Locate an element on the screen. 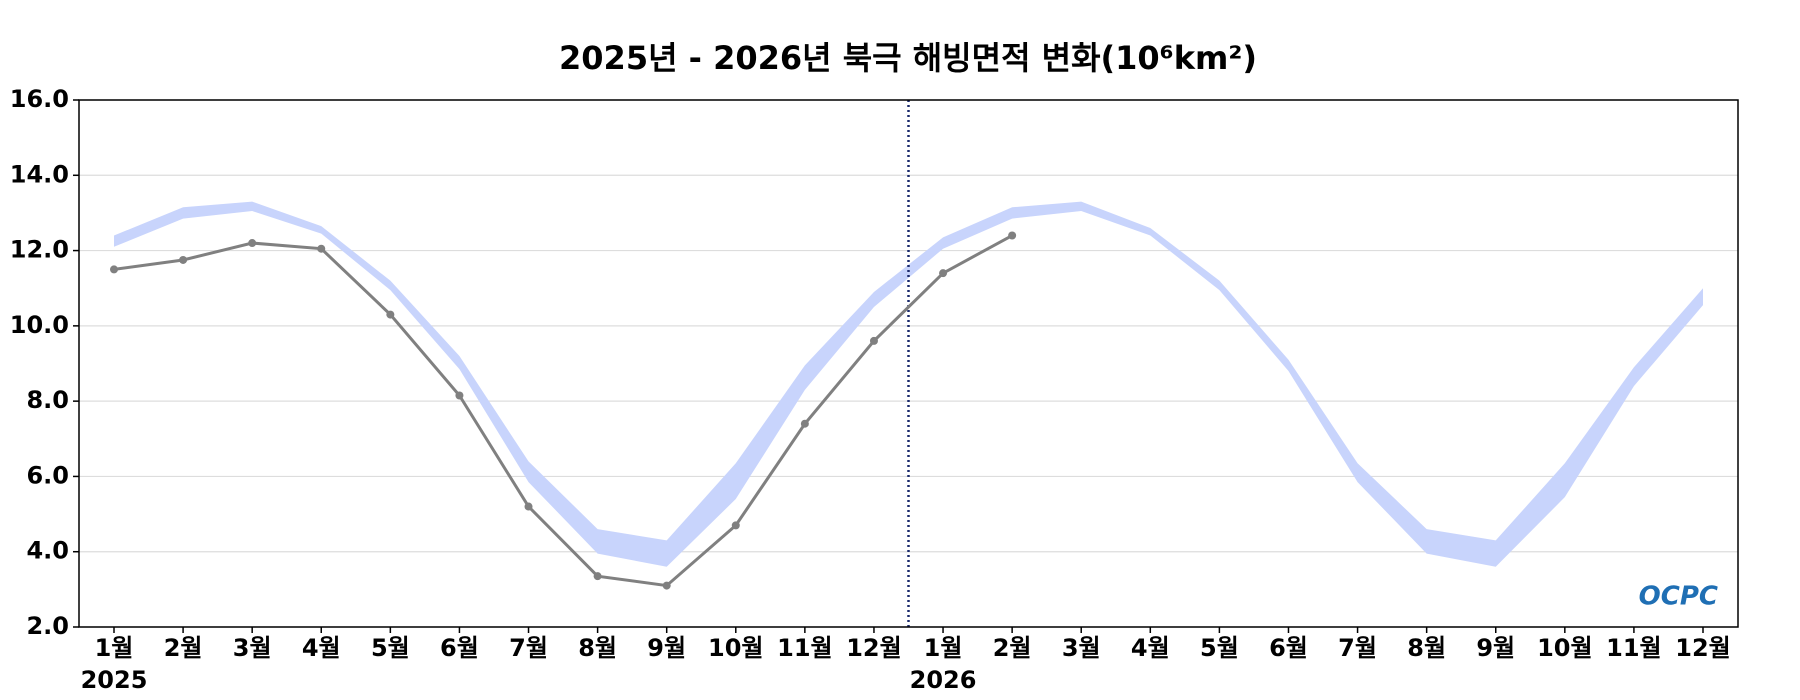 Image resolution: width=1800 pixels, height=700 pixels. y-tick-label: 2.0 is located at coordinates (47, 626).